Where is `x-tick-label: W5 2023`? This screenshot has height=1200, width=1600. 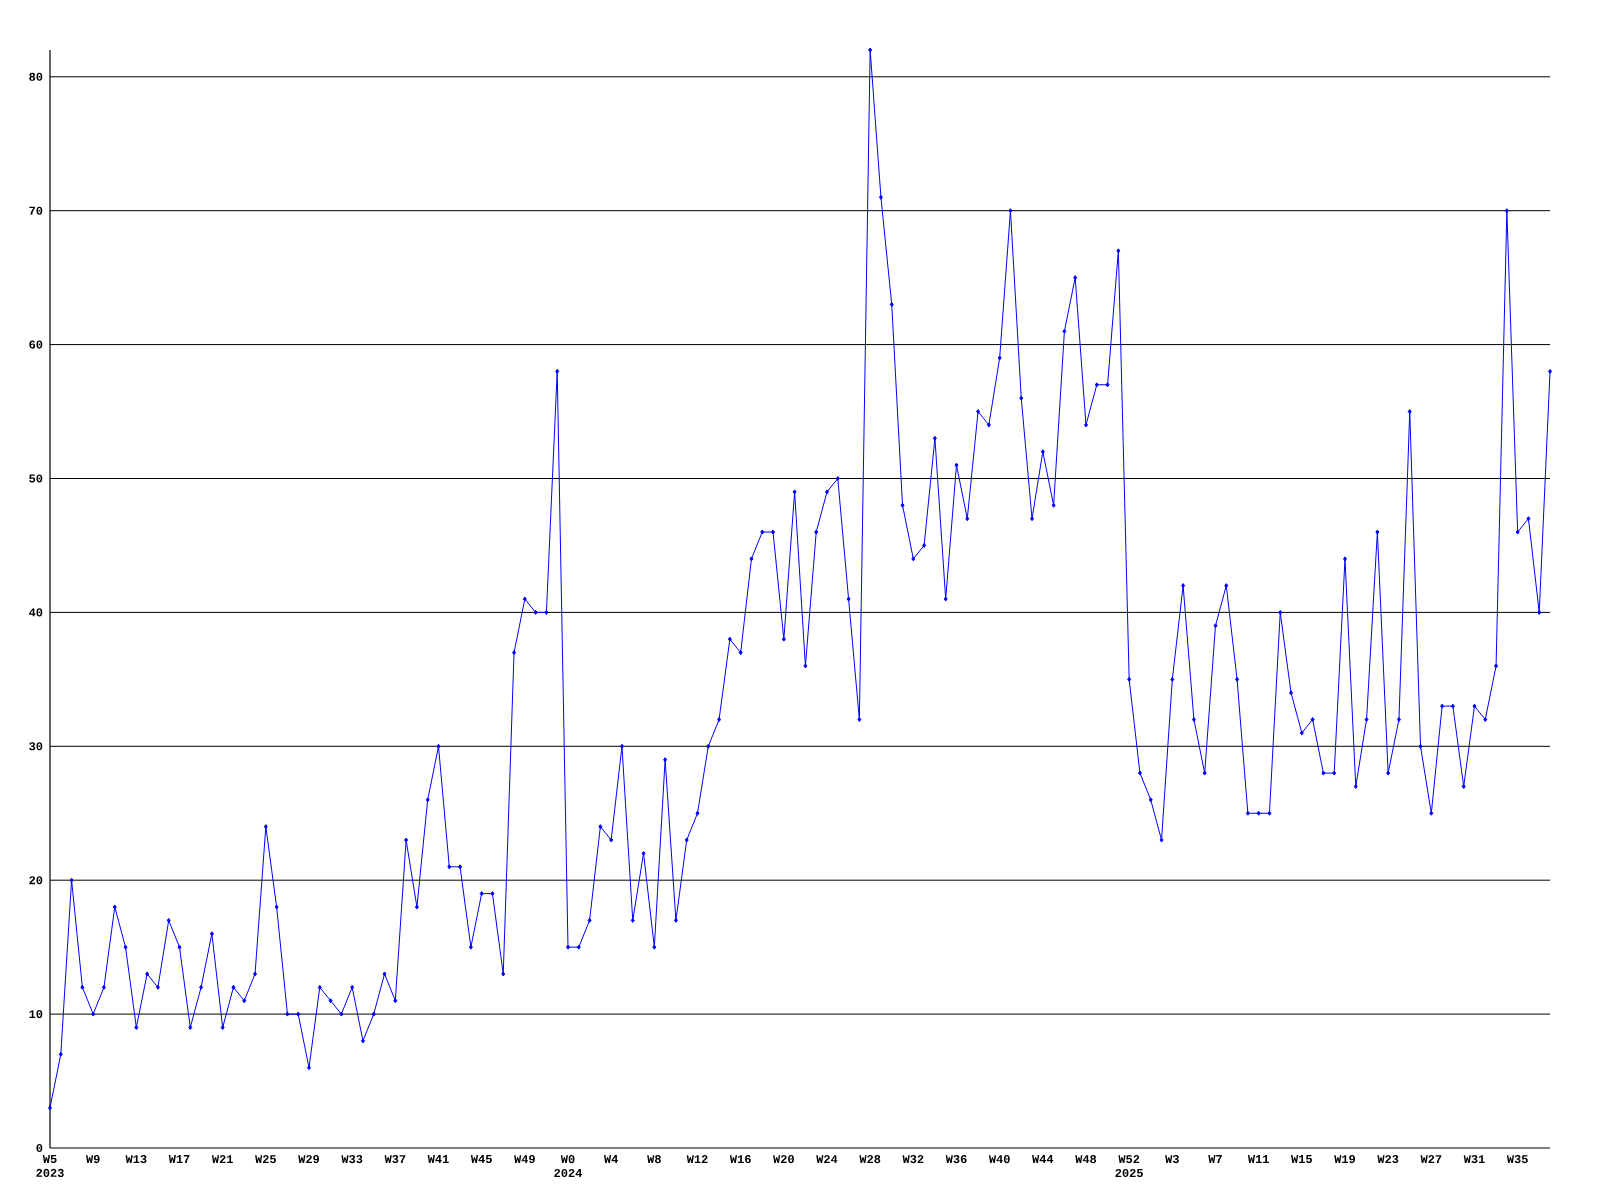
x-tick-label: W5 2023 is located at coordinates (50, 1166).